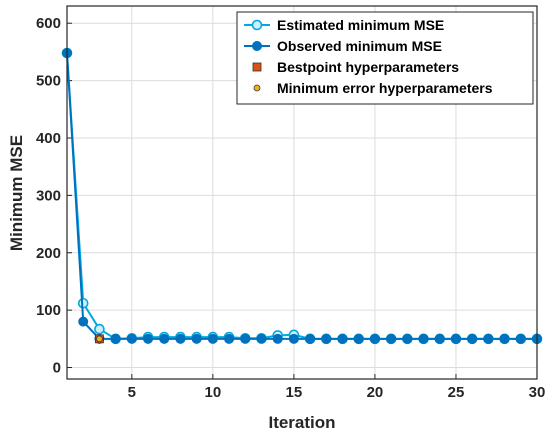  I want to click on y-tick-label: 300, so click(48, 195).